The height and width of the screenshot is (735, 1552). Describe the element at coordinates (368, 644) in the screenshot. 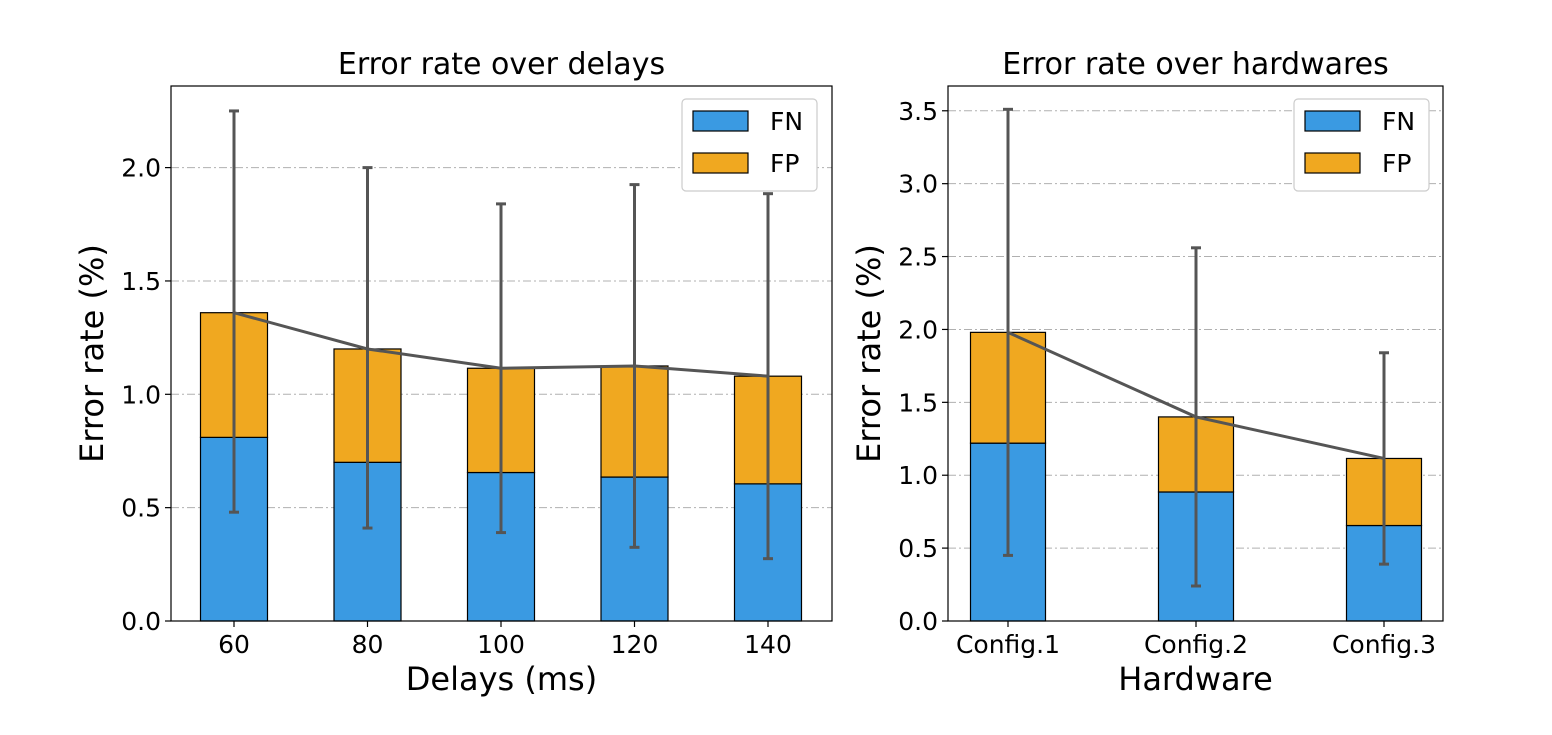

I see `x-tick-label: 80` at that location.